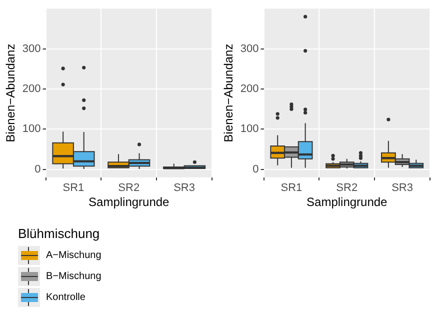 The height and width of the screenshot is (320, 441). I want to click on legend-label: A−Mischung, so click(74, 255).